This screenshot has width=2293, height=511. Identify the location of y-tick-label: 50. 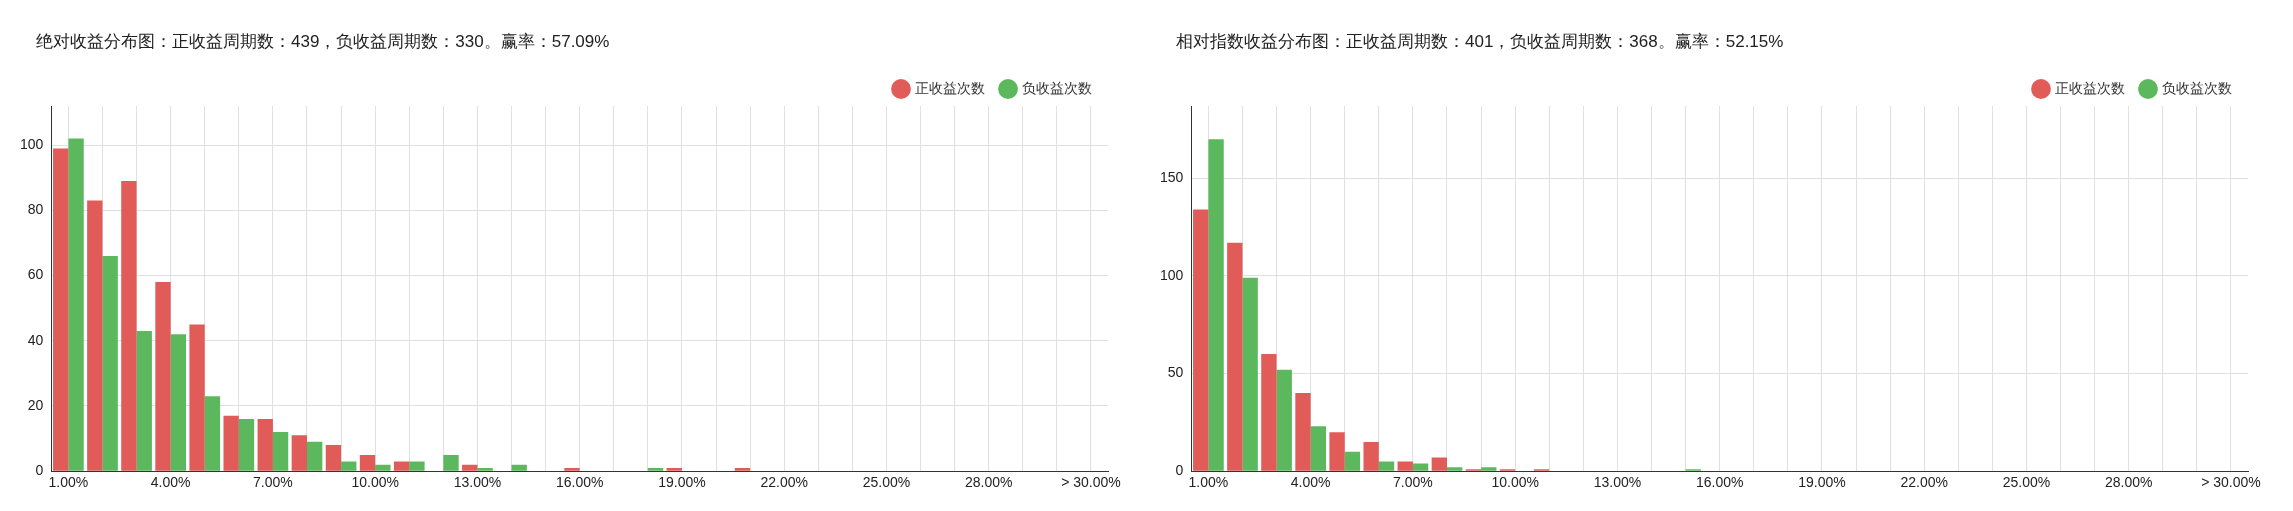
(1175, 372).